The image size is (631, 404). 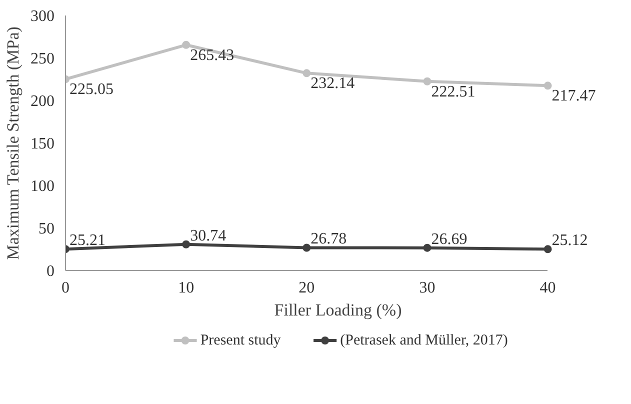 I want to click on data-label: 30.74, so click(x=208, y=235).